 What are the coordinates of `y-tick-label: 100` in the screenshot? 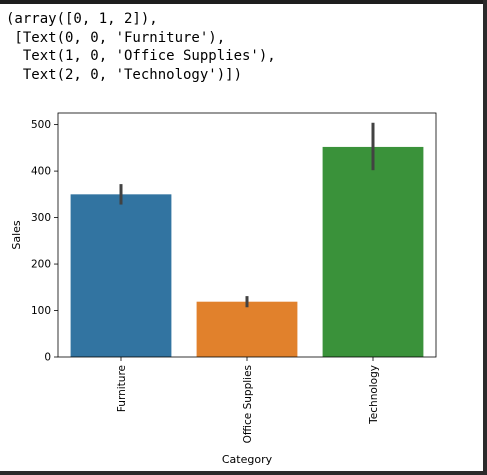 It's located at (41, 311).